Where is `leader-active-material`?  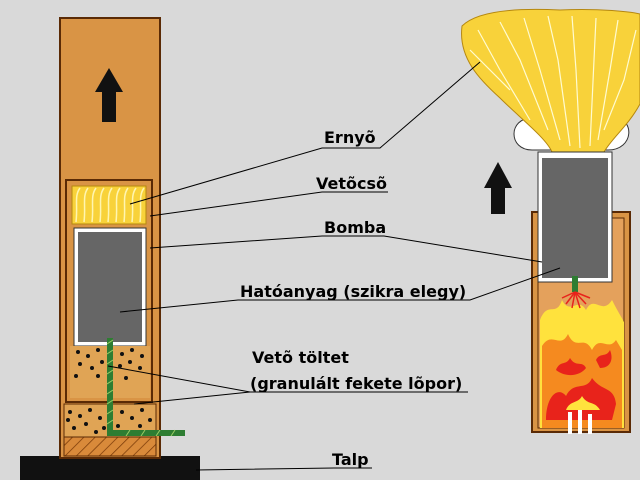 leader-active-material is located at coordinates (340, 290).